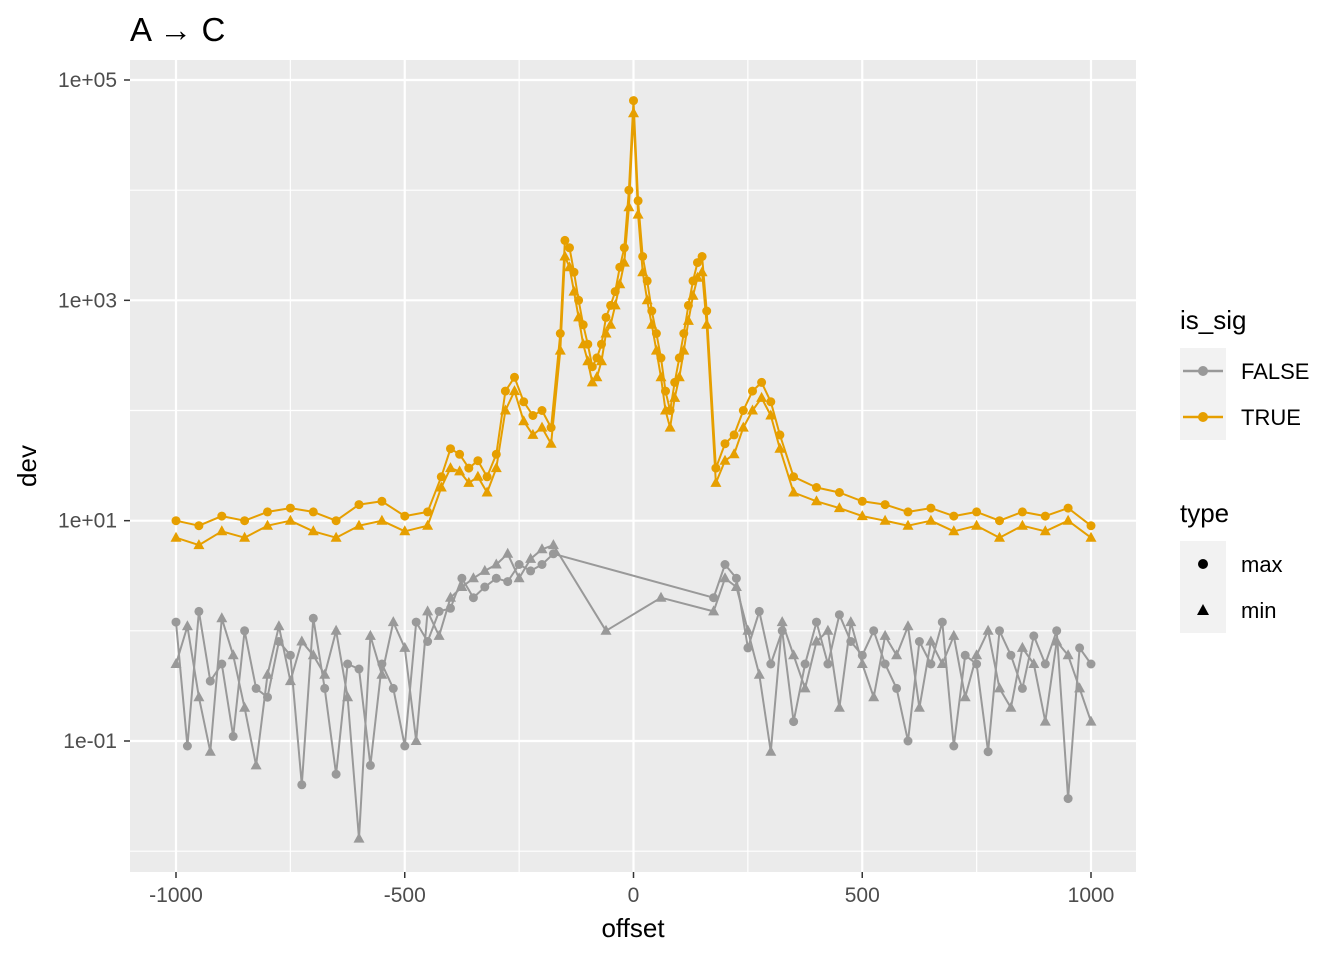  I want to click on legend-key-false-point, so click(1203, 371).